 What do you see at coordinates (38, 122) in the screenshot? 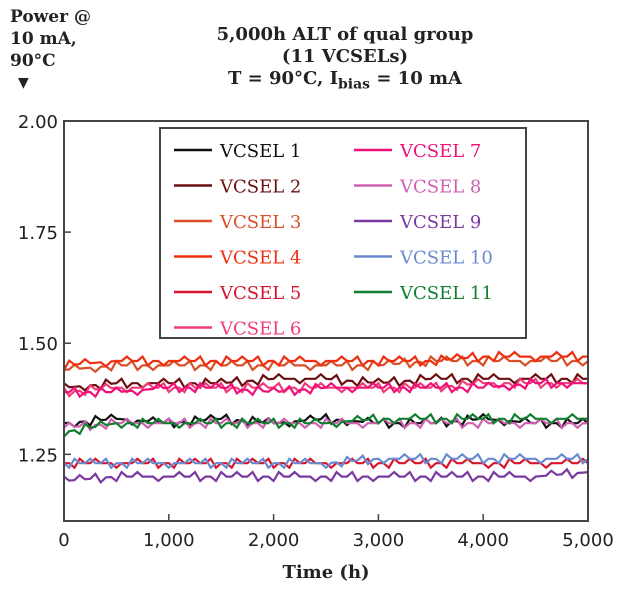
I see `y-tick-label: 2.00` at bounding box center [38, 122].